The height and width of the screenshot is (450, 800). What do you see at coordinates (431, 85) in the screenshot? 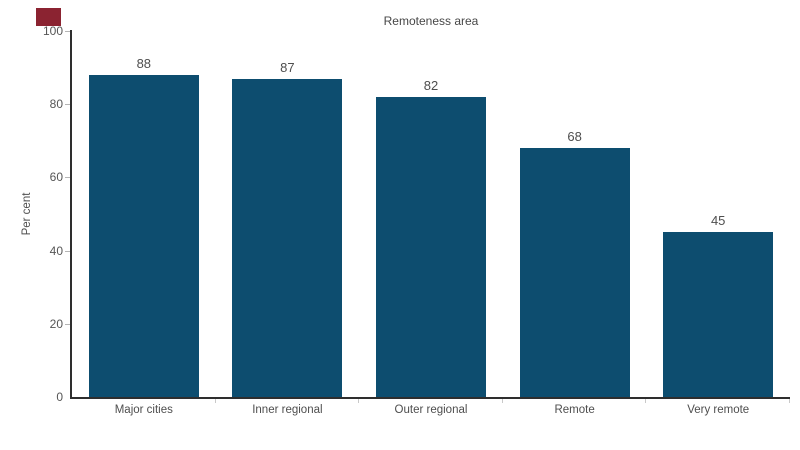
I see `bar-value-label: 82` at bounding box center [431, 85].